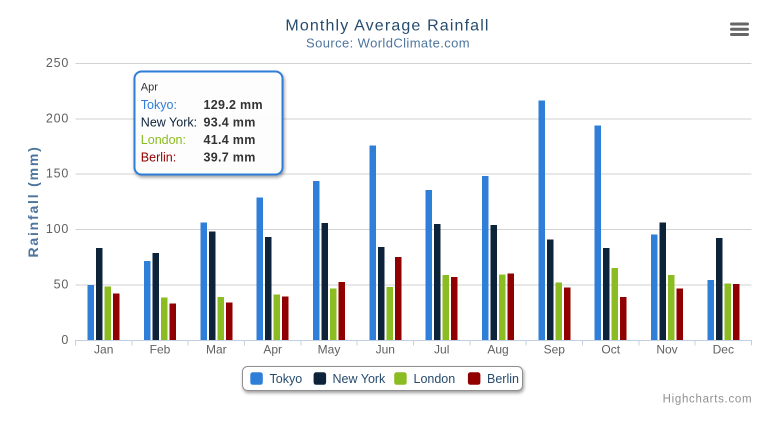 The width and height of the screenshot is (769, 421). Describe the element at coordinates (230, 122) in the screenshot. I see `svg-text: 93.4 mm` at that location.